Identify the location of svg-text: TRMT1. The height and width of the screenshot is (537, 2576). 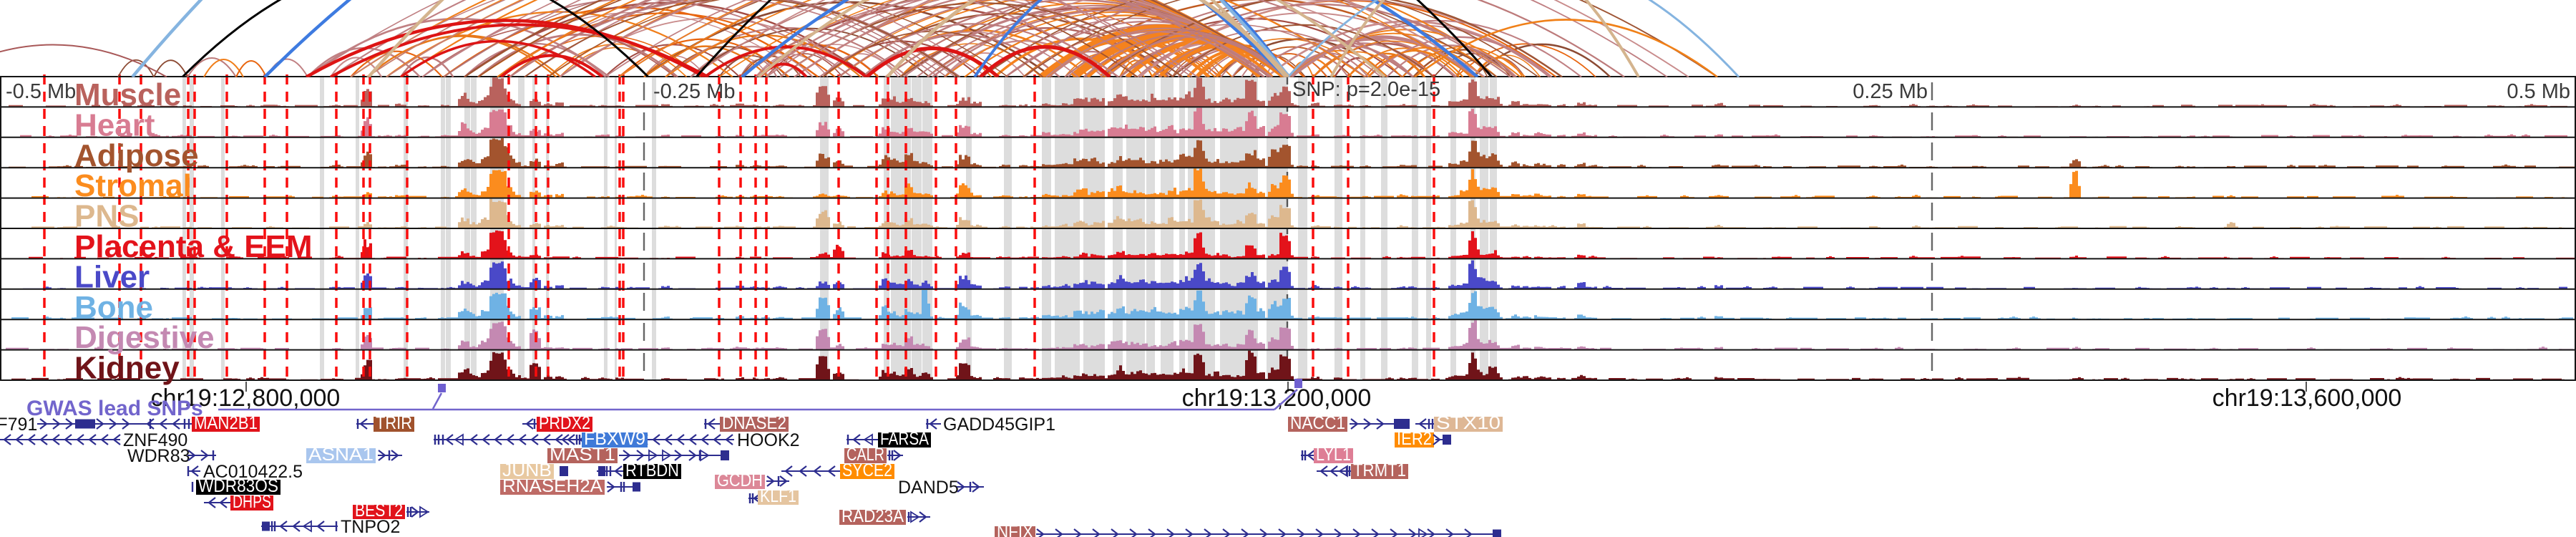
(1379, 470).